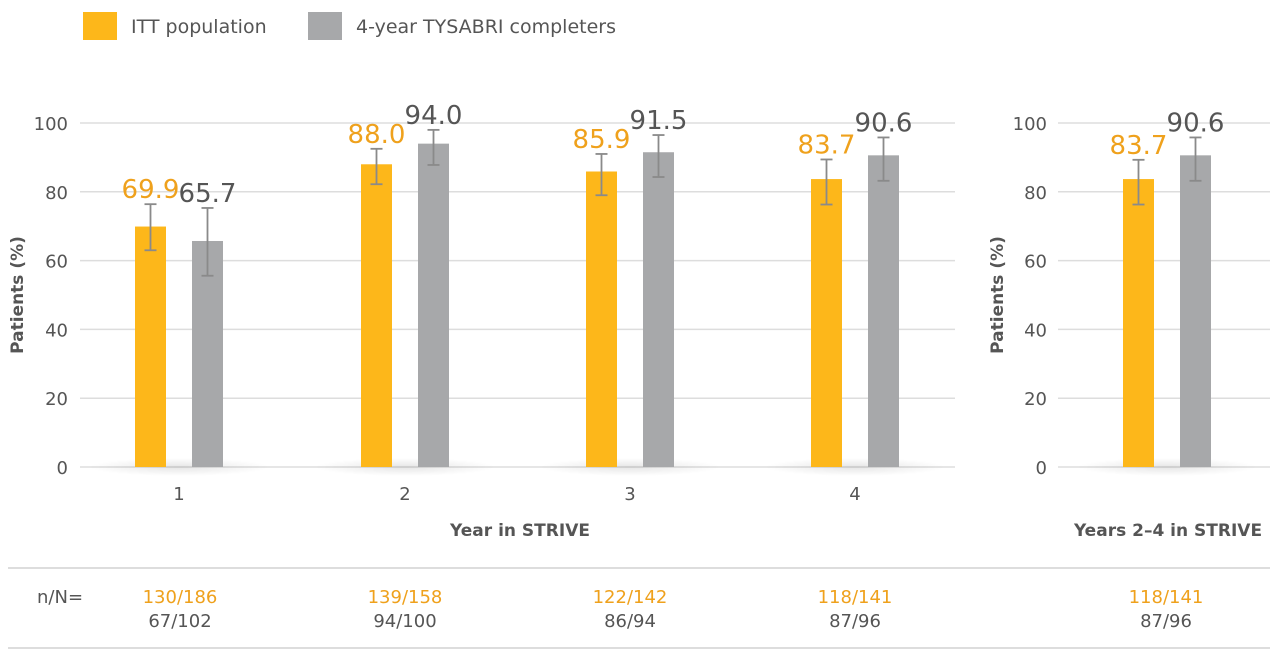  Describe the element at coordinates (434, 116) in the screenshot. I see `data-label-completers: 94.0` at that location.